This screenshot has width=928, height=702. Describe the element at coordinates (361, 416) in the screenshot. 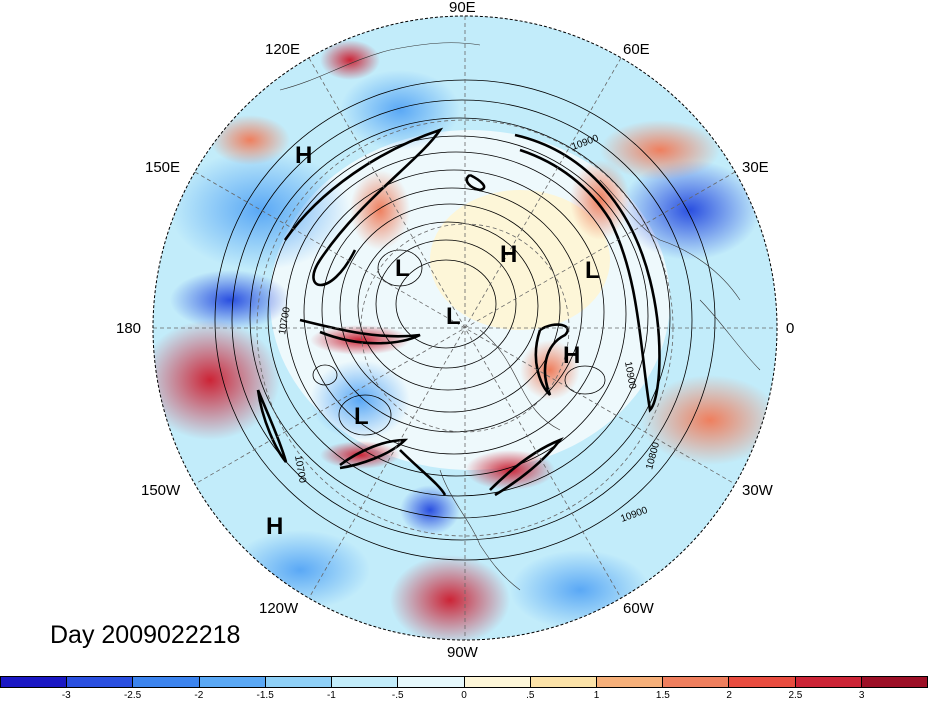

I see `low-alaska: L` at that location.